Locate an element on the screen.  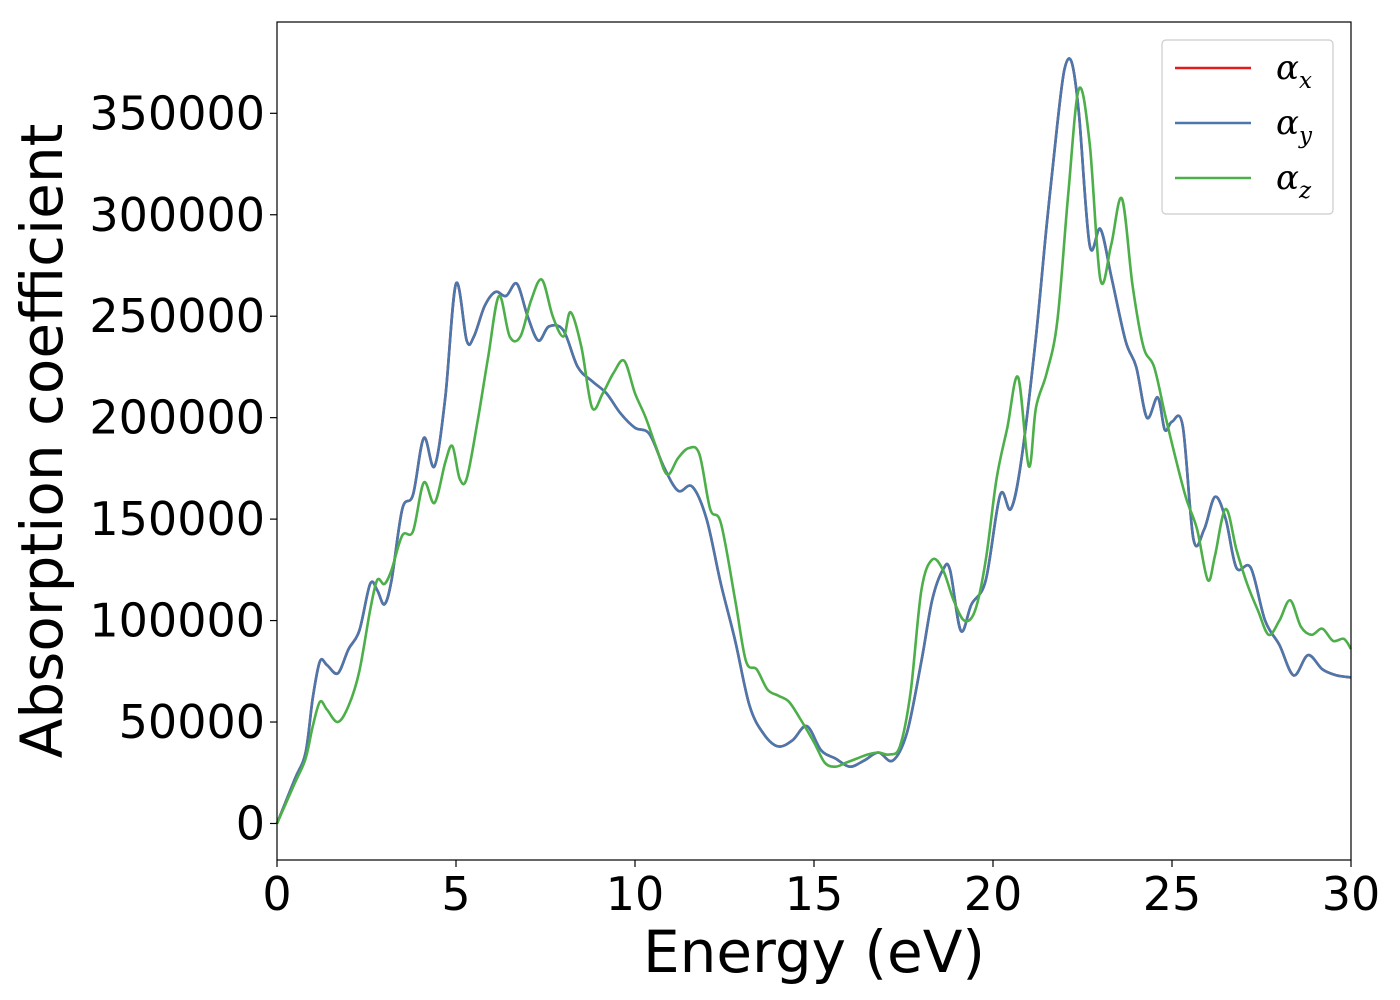
y-tick-label: 50000 is located at coordinates (192, 722).